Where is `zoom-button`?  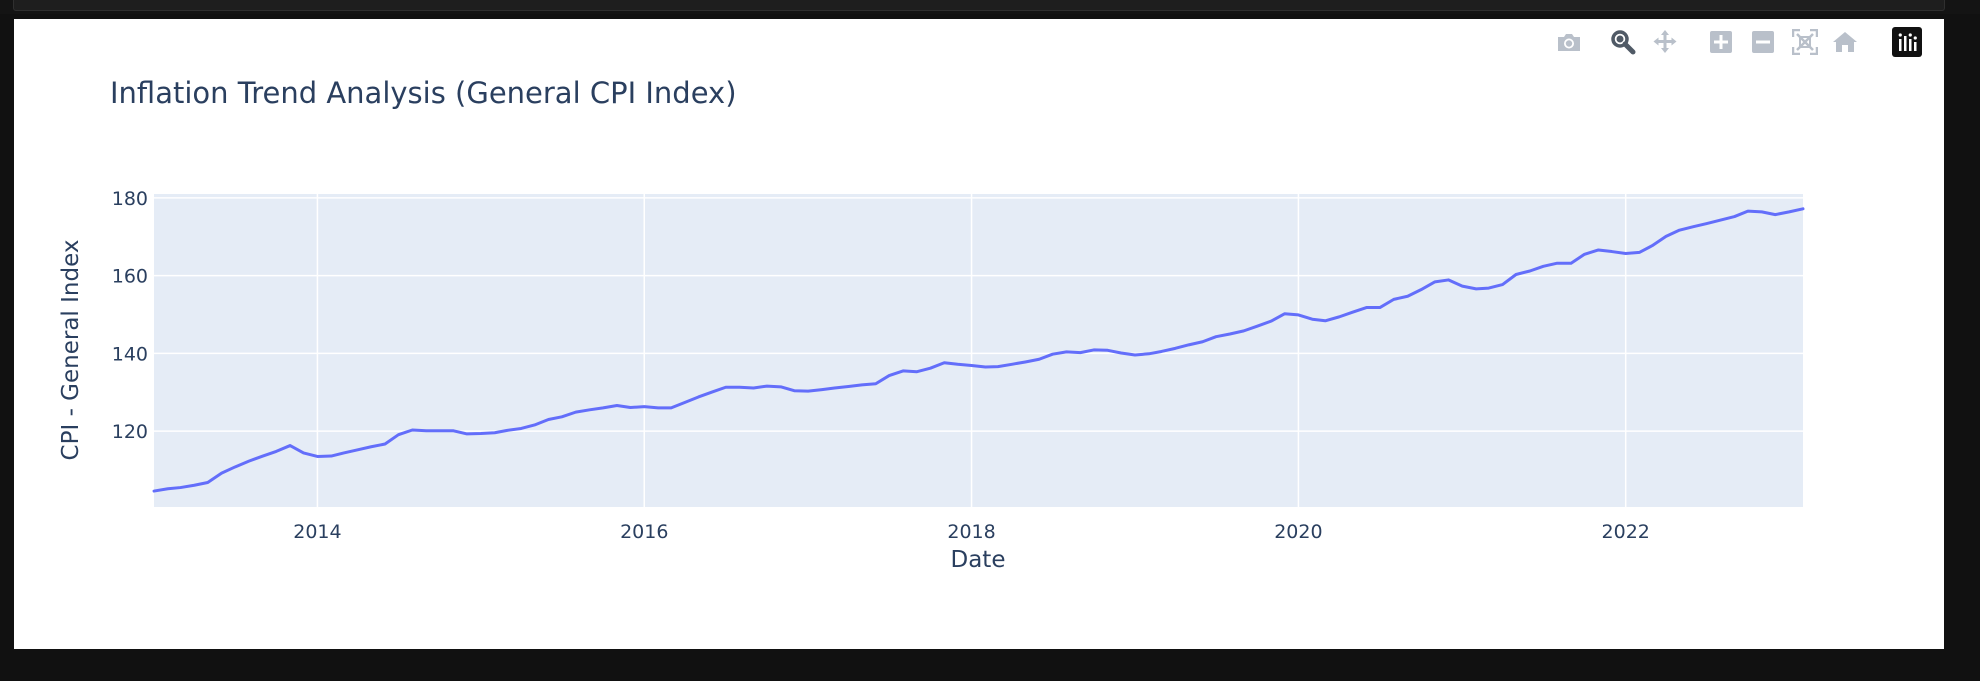
zoom-button is located at coordinates (1623, 42).